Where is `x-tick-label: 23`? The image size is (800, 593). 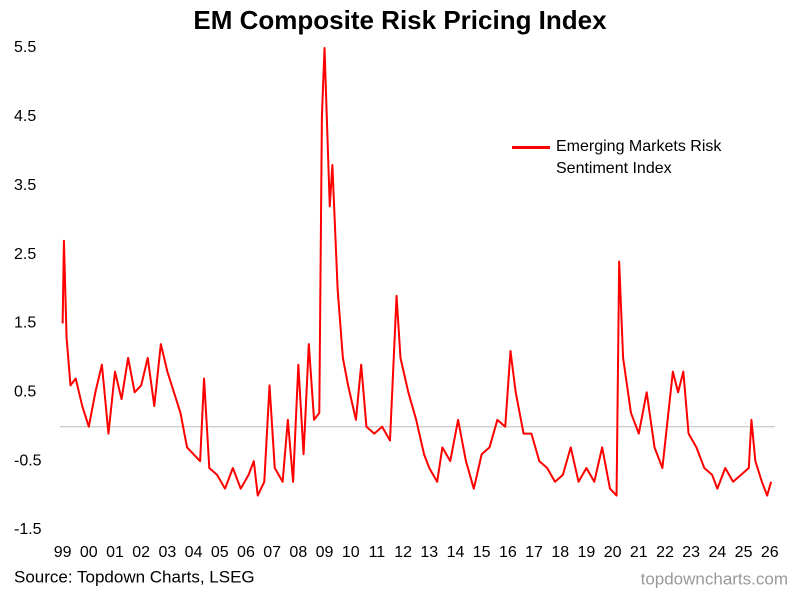
x-tick-label: 23 is located at coordinates (691, 552).